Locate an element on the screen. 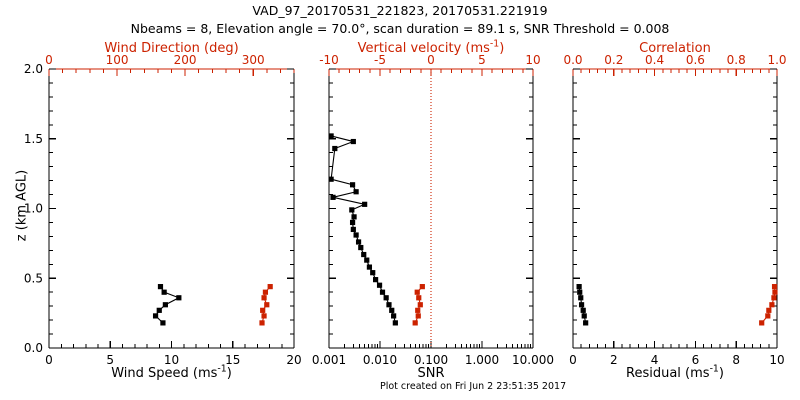  y-axis-tick-label: 0.5 is located at coordinates (33, 278).